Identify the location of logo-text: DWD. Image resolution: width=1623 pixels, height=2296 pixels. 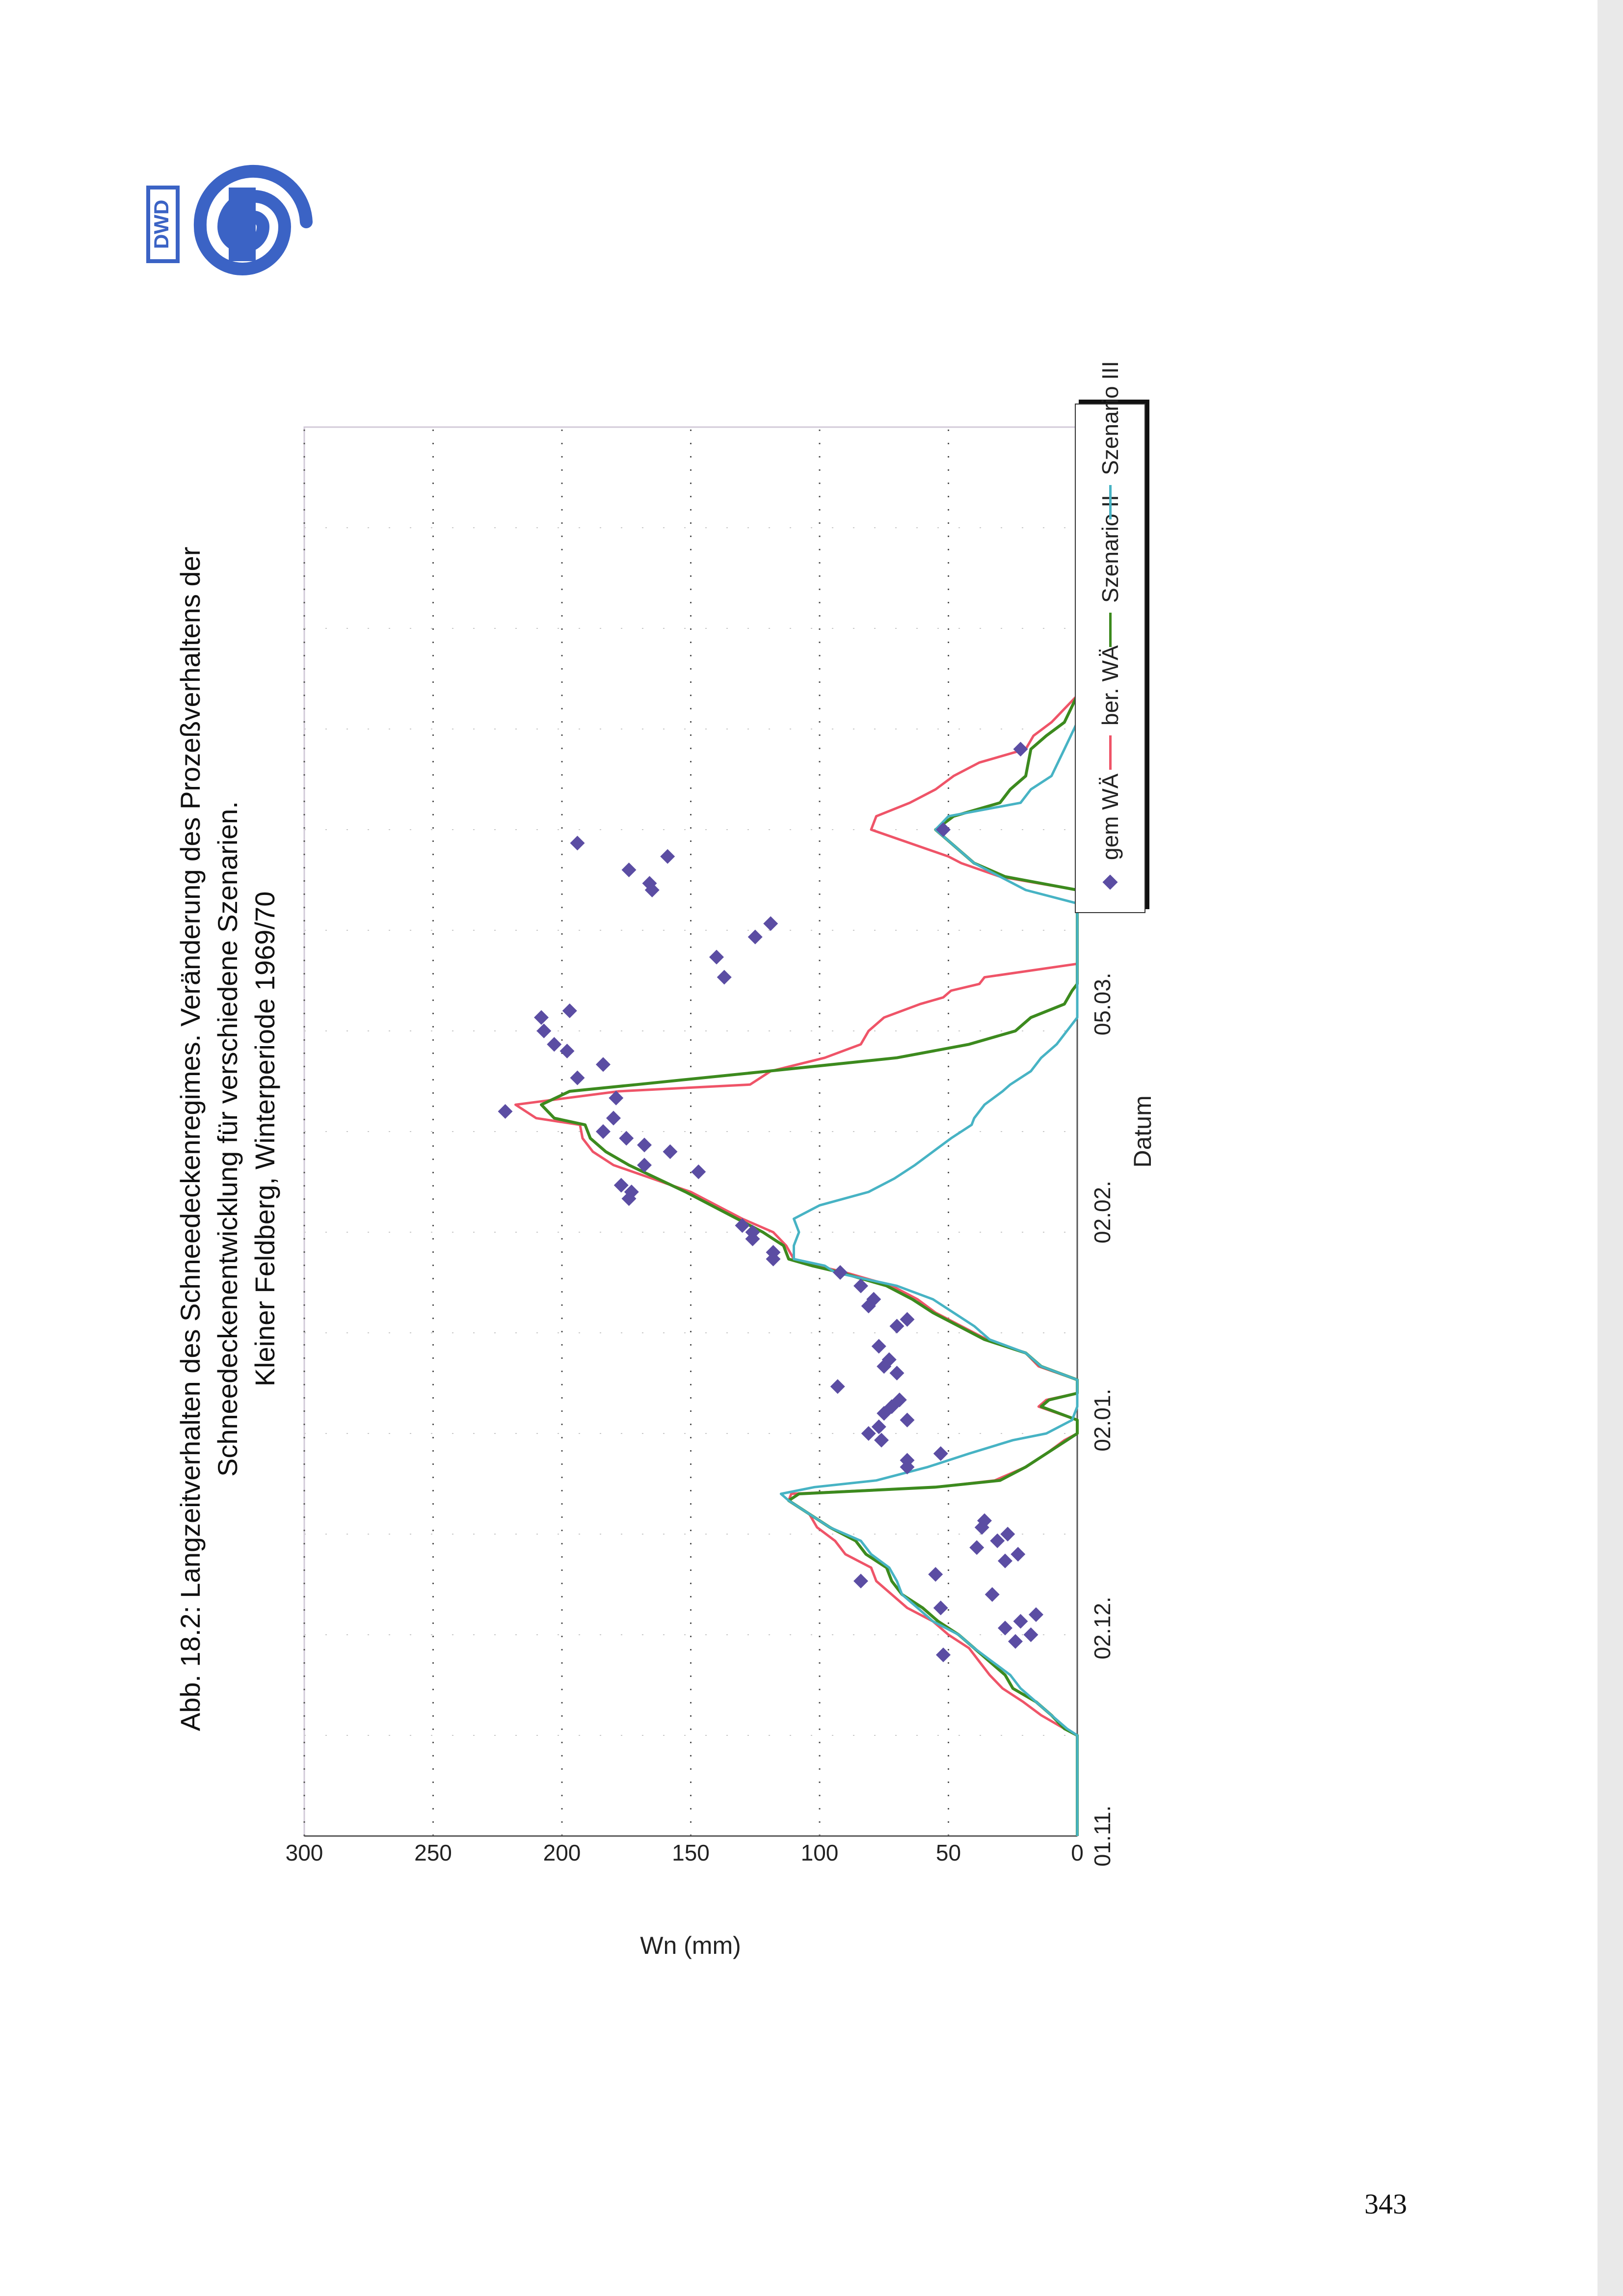
(161, 224).